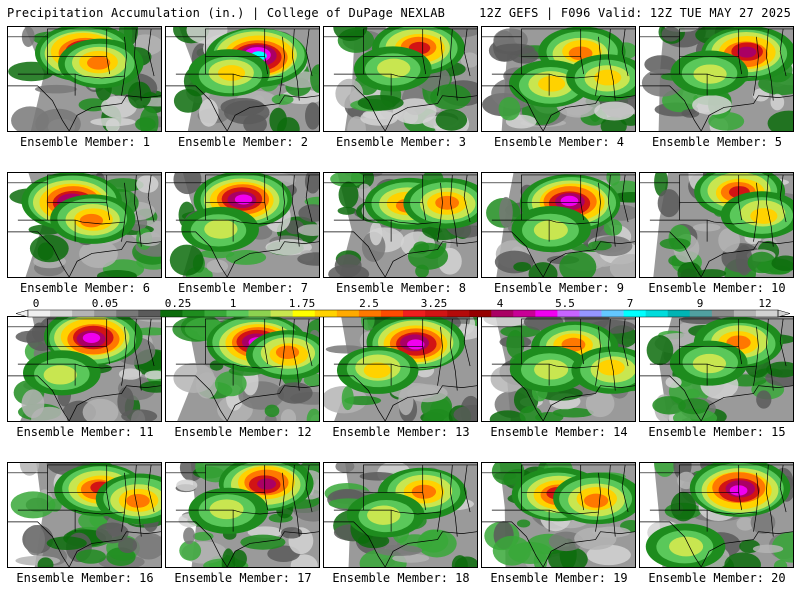 This screenshot has width=800, height=600. Describe the element at coordinates (500, 303) in the screenshot. I see `colorbar-tick-label: 4` at that location.